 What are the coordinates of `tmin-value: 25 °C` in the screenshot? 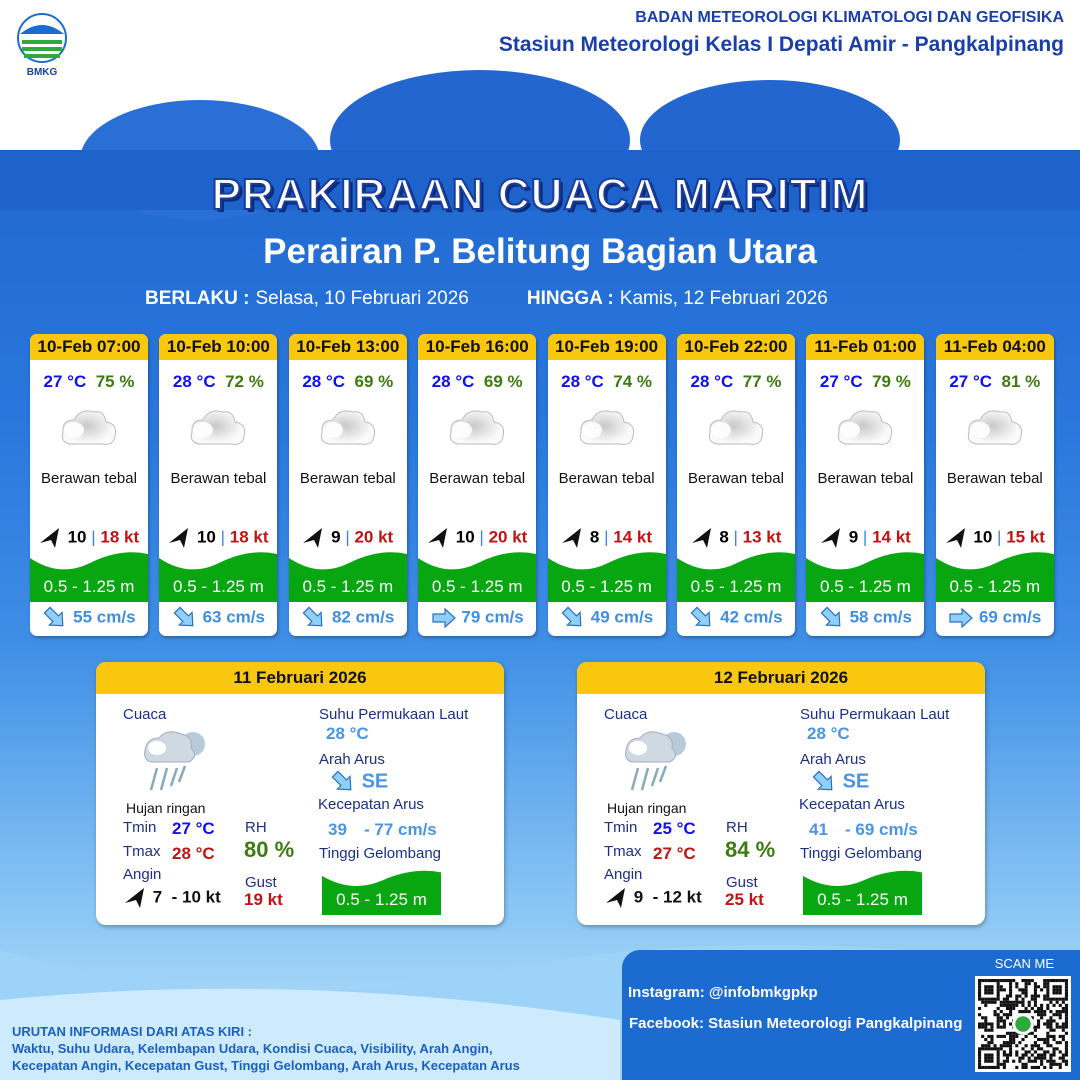 It's located at (674, 828).